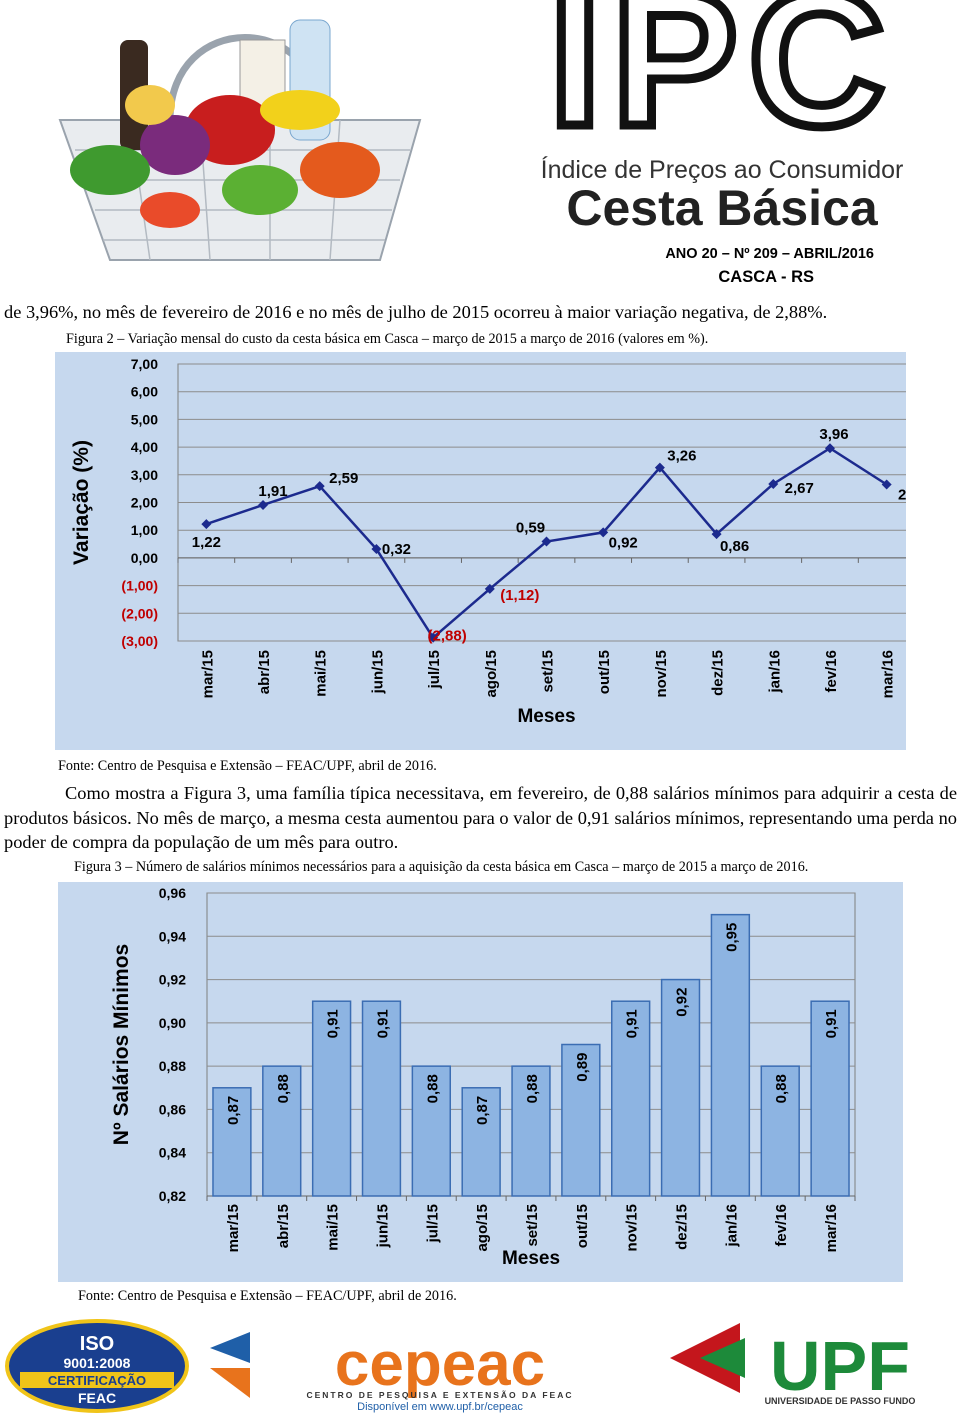 The width and height of the screenshot is (960, 1416). What do you see at coordinates (396, 549) in the screenshot?
I see `data-label: 0,32` at bounding box center [396, 549].